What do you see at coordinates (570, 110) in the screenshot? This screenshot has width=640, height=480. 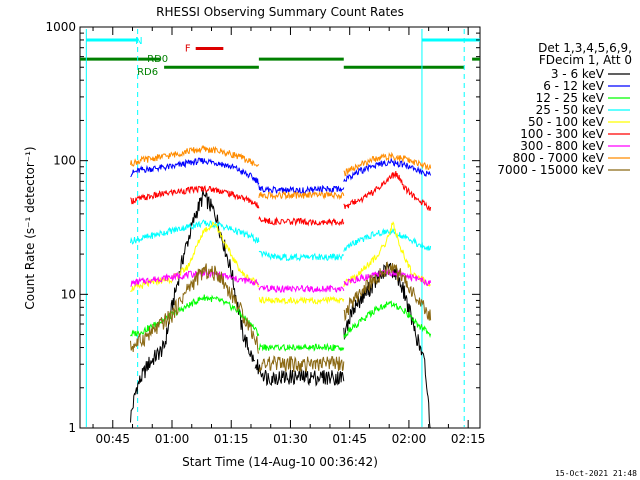 I see `legend-label: 25 - 50 keV` at bounding box center [570, 110].